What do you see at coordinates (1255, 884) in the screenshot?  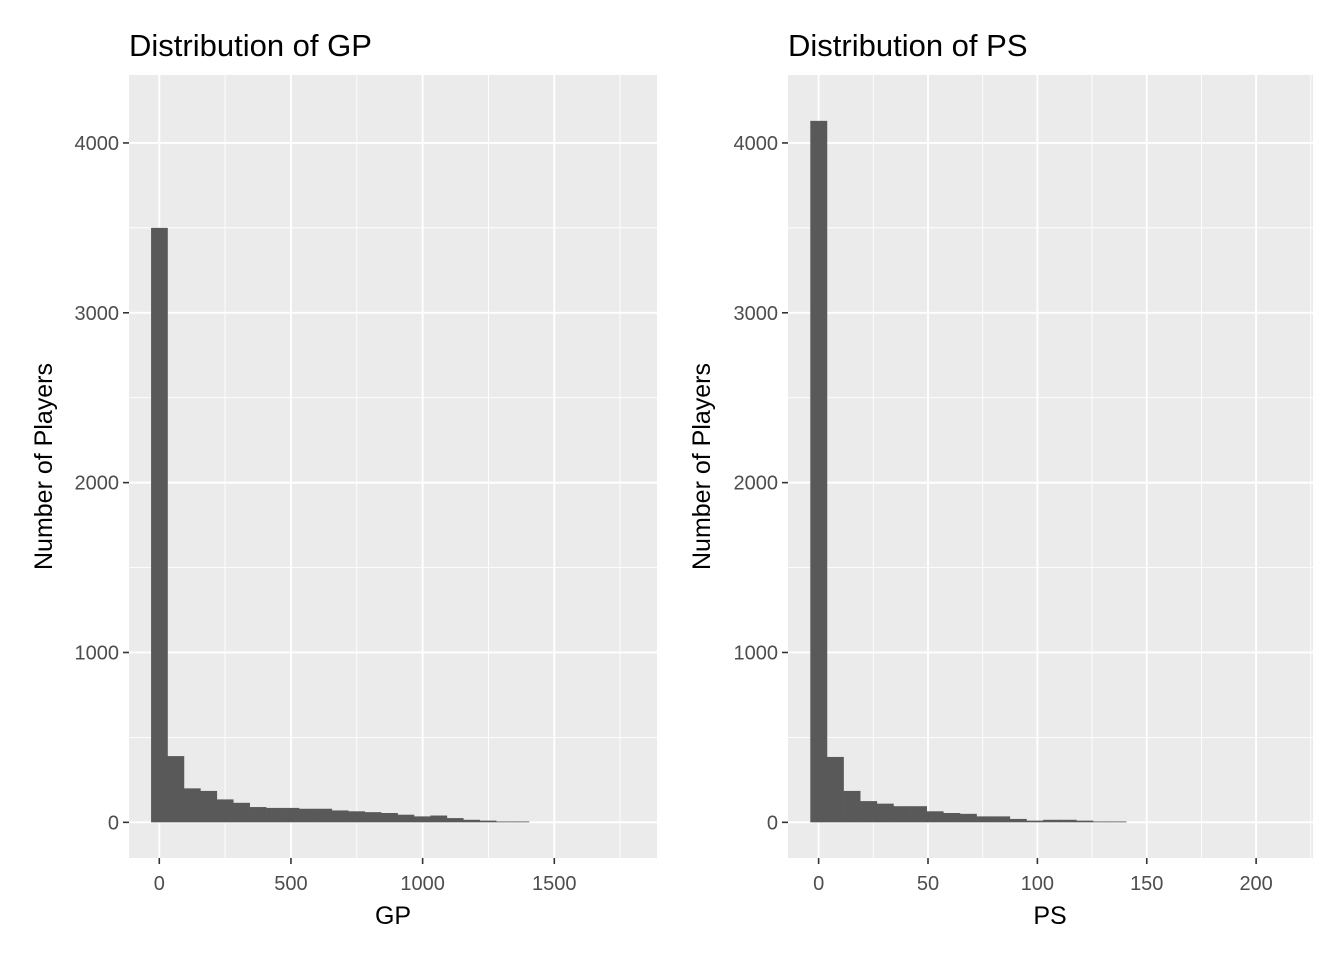 I see `x-tick-label: 200` at bounding box center [1255, 884].